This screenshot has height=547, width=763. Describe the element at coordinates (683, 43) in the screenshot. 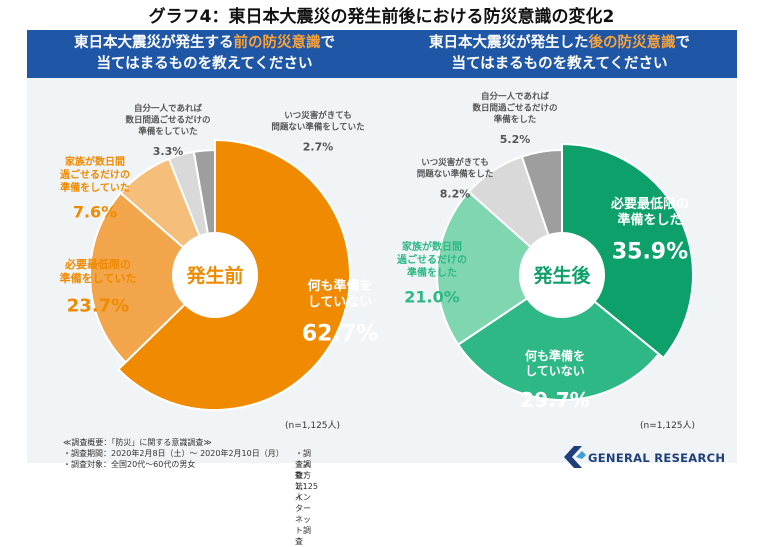

I see `header-after-text-b: で` at that location.